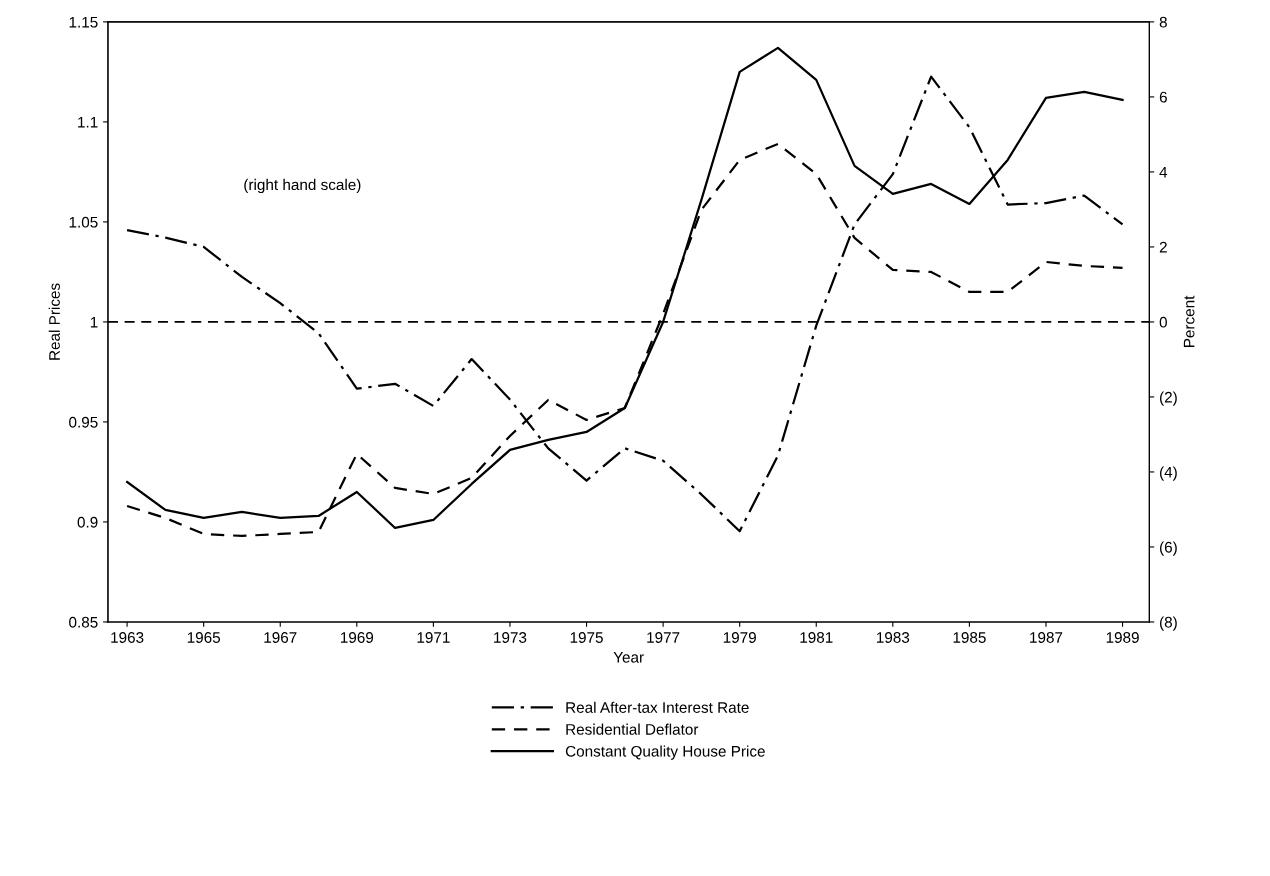 The width and height of the screenshot is (1270, 876). Describe the element at coordinates (127, 637) in the screenshot. I see `x-tick-label: 1963` at that location.